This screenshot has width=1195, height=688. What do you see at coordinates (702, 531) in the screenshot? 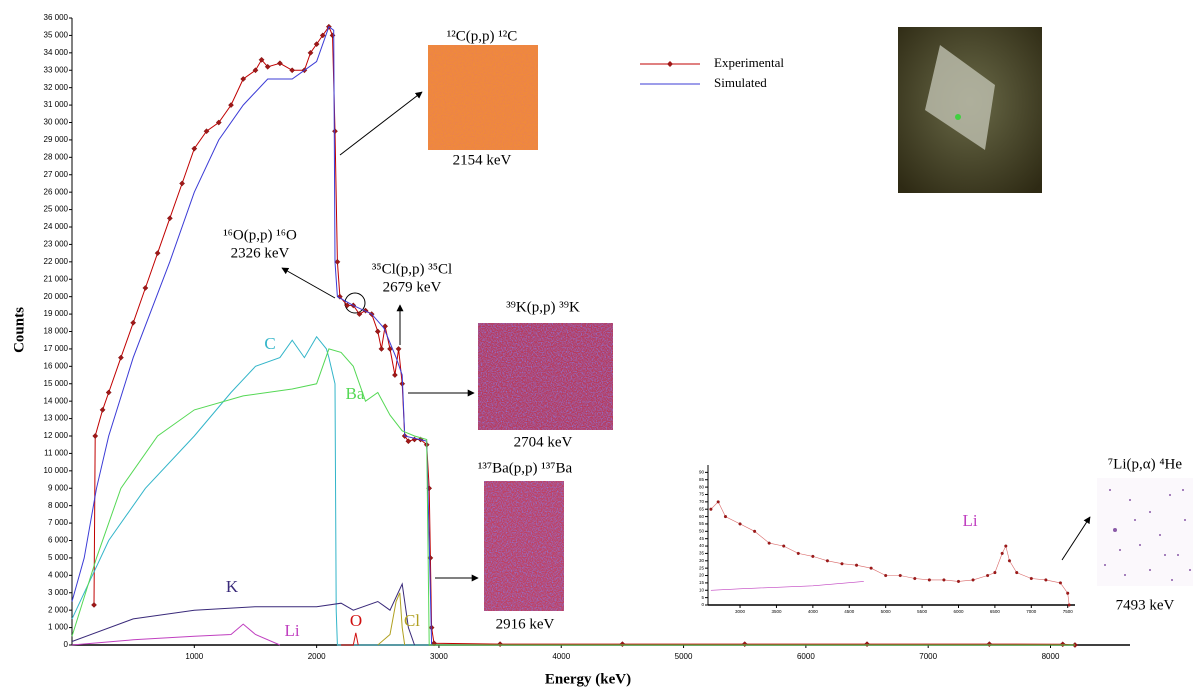
I see `y-tick-label: 50` at bounding box center [702, 531].